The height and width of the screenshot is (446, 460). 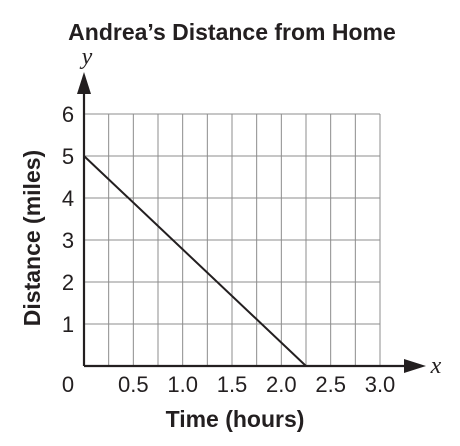 I want to click on y-tick-label: 3, so click(x=68, y=240).